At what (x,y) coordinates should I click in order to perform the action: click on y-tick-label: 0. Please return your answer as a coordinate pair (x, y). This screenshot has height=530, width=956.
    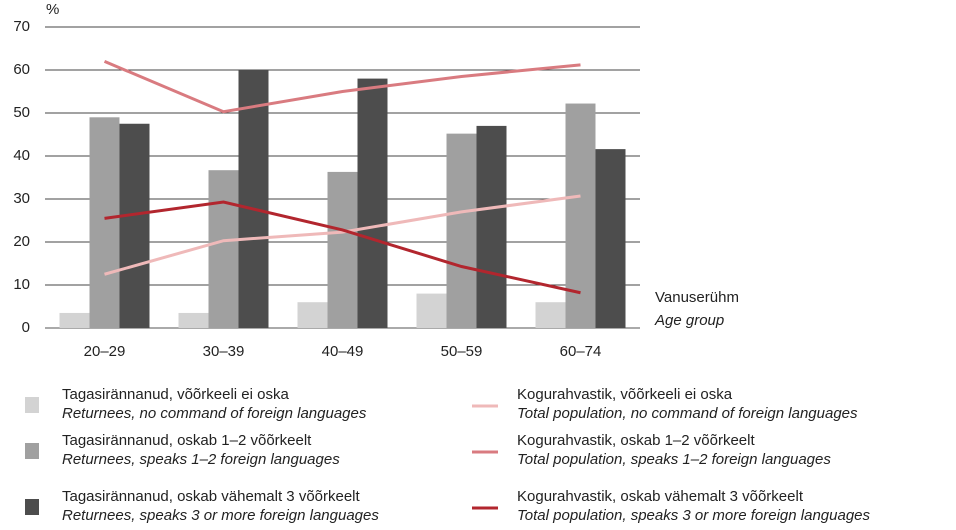
    Looking at the image, I should click on (26, 327).